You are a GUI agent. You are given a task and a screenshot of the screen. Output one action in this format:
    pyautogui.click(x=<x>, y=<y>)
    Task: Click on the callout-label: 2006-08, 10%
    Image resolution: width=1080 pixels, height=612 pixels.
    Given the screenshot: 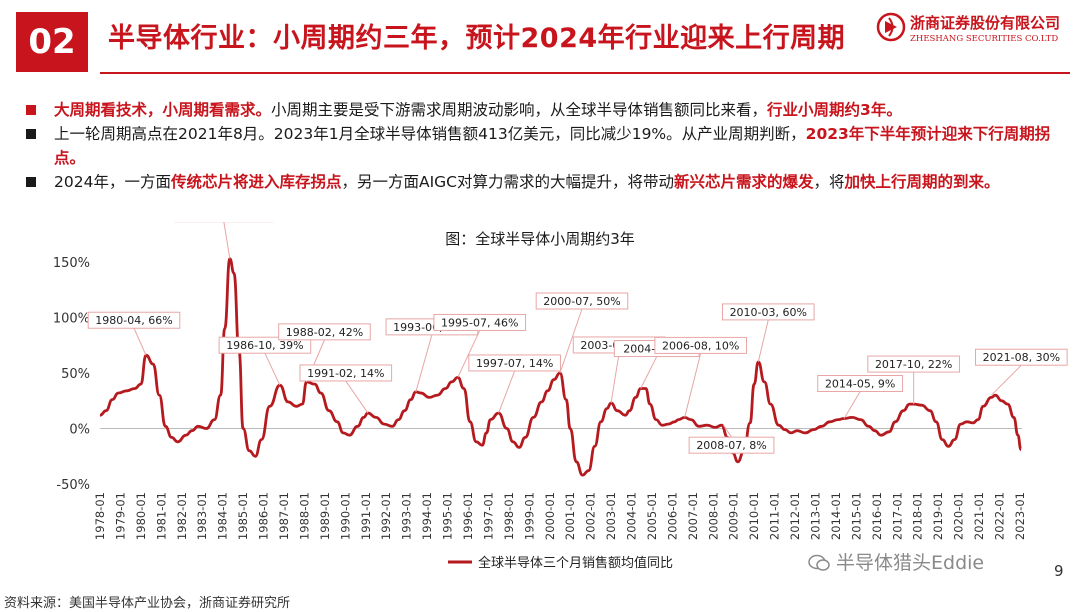 What is the action you would take?
    pyautogui.click(x=700, y=345)
    